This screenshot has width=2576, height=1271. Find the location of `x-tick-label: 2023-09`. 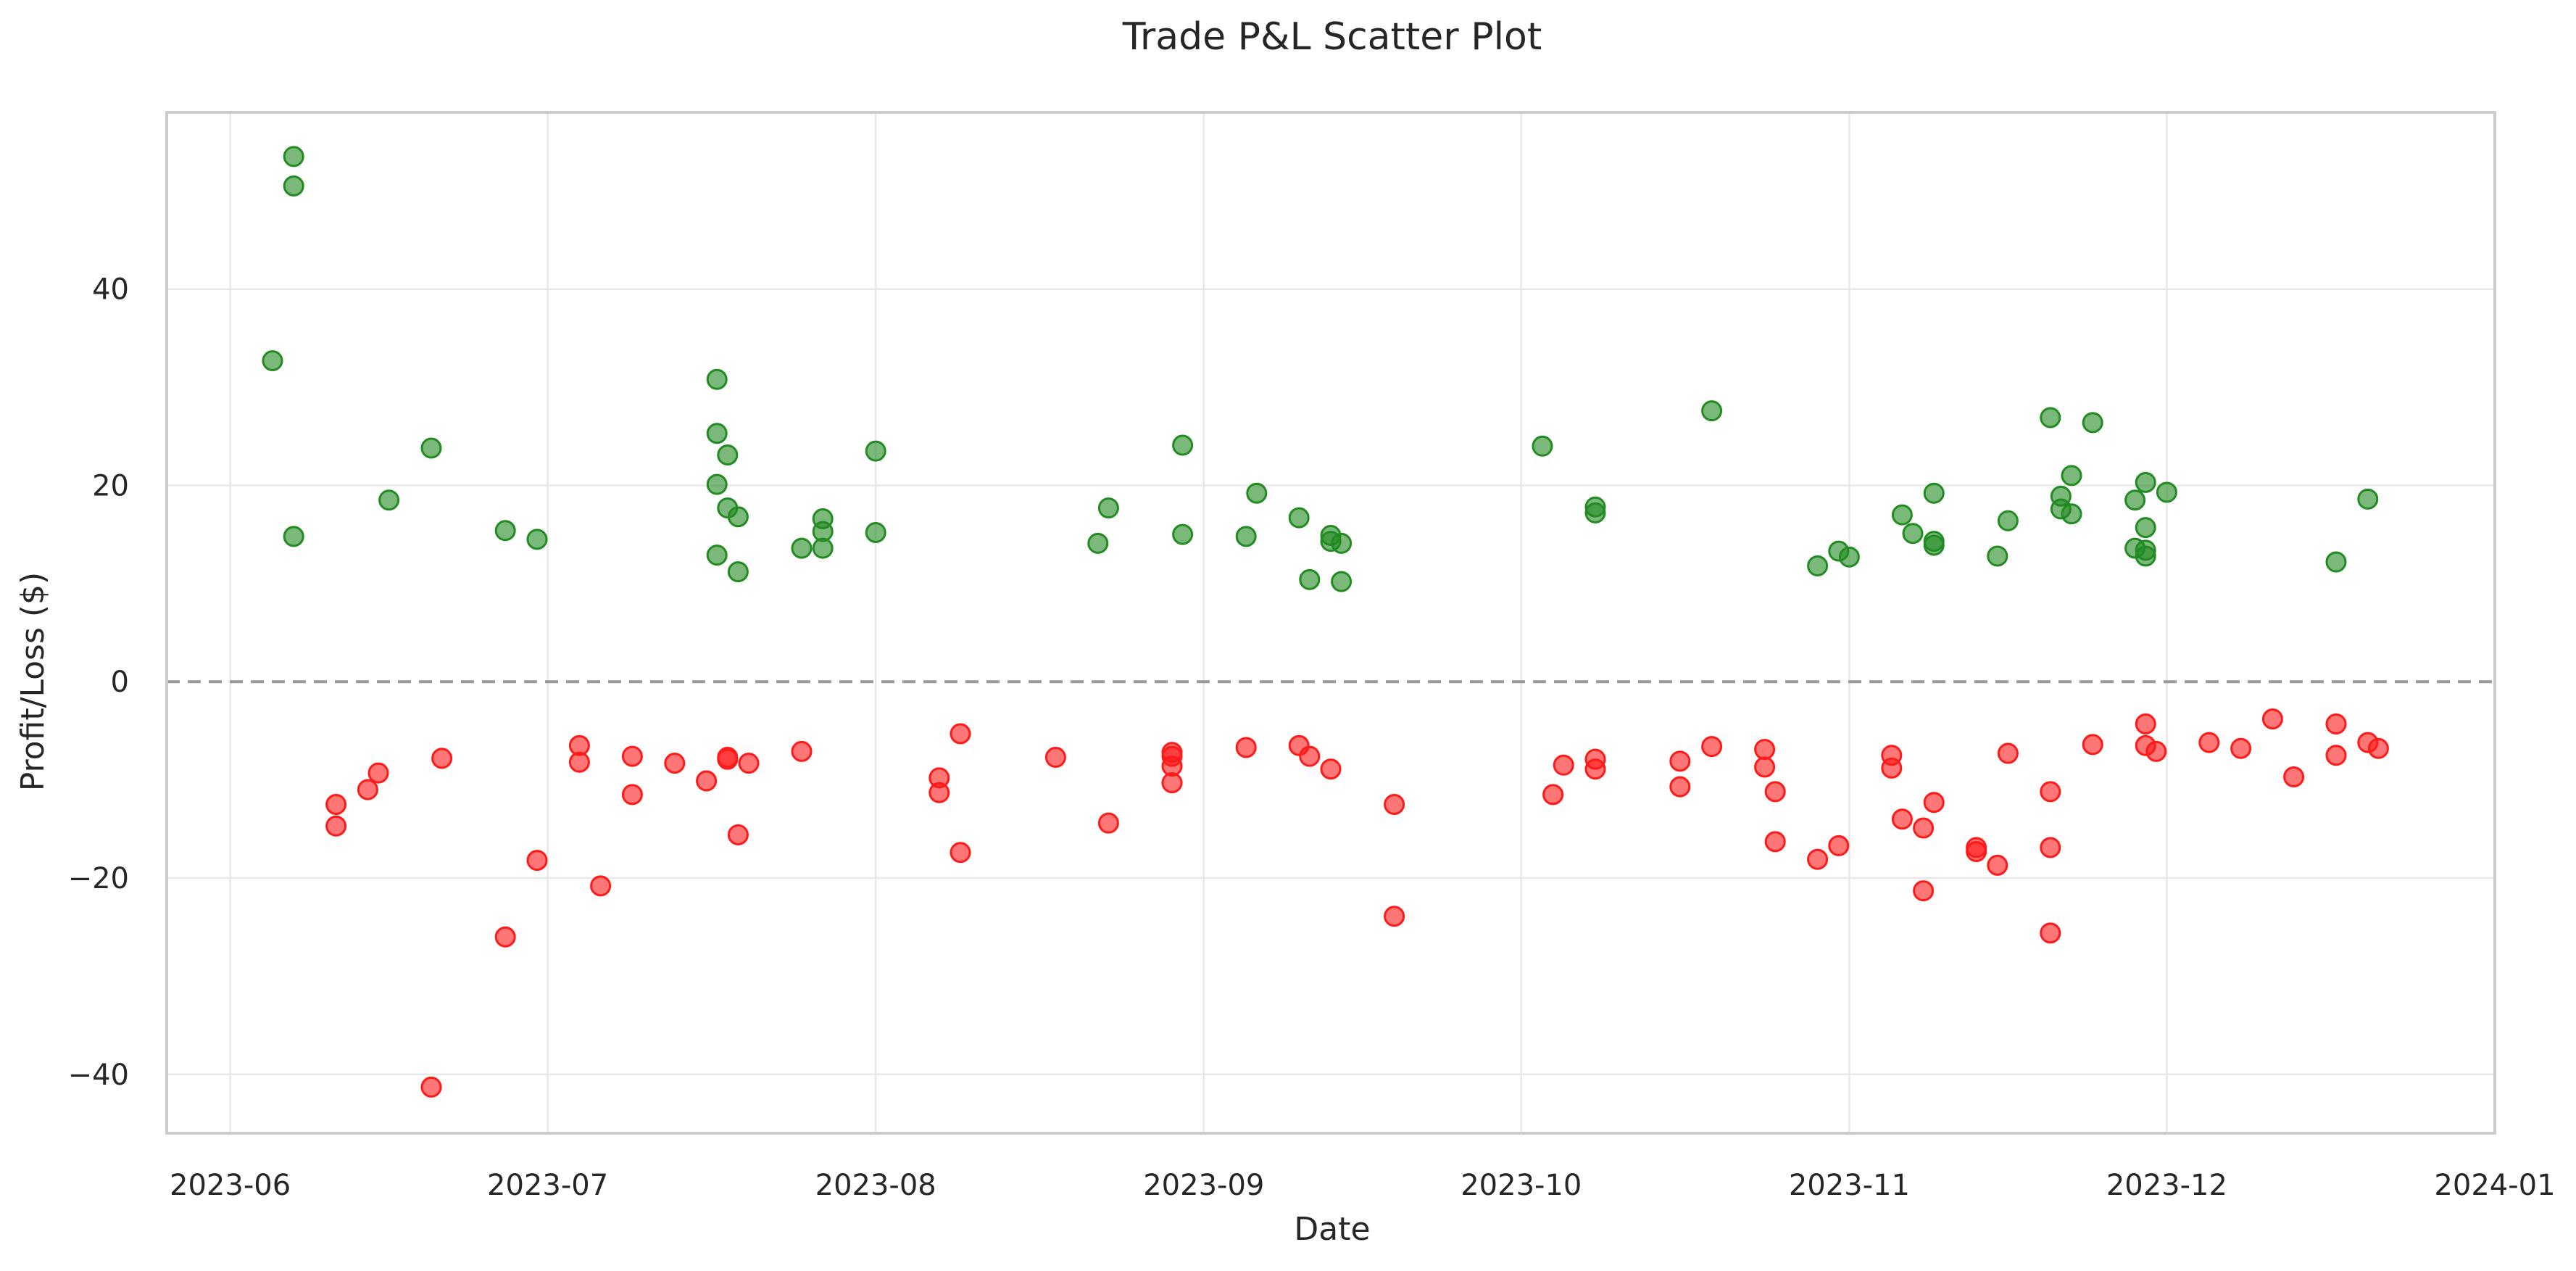

x-tick-label: 2023-09 is located at coordinates (1203, 1185).